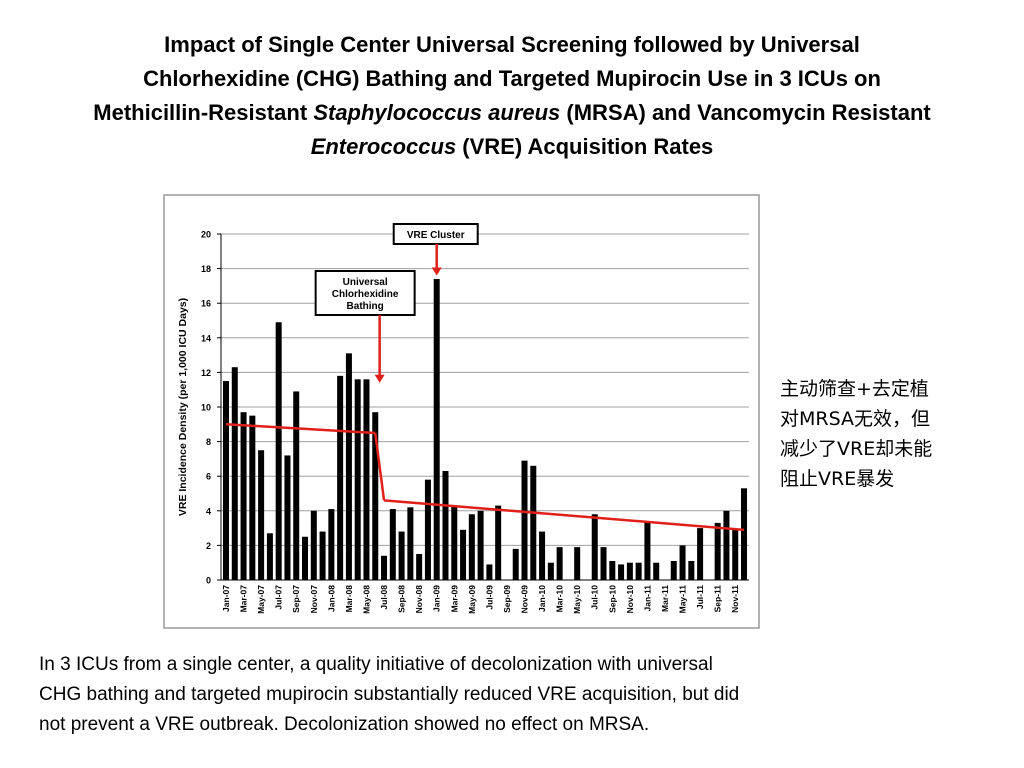 Image resolution: width=1024 pixels, height=768 pixels. What do you see at coordinates (366, 599) in the screenshot?
I see `x-tick-label: May-08` at bounding box center [366, 599].